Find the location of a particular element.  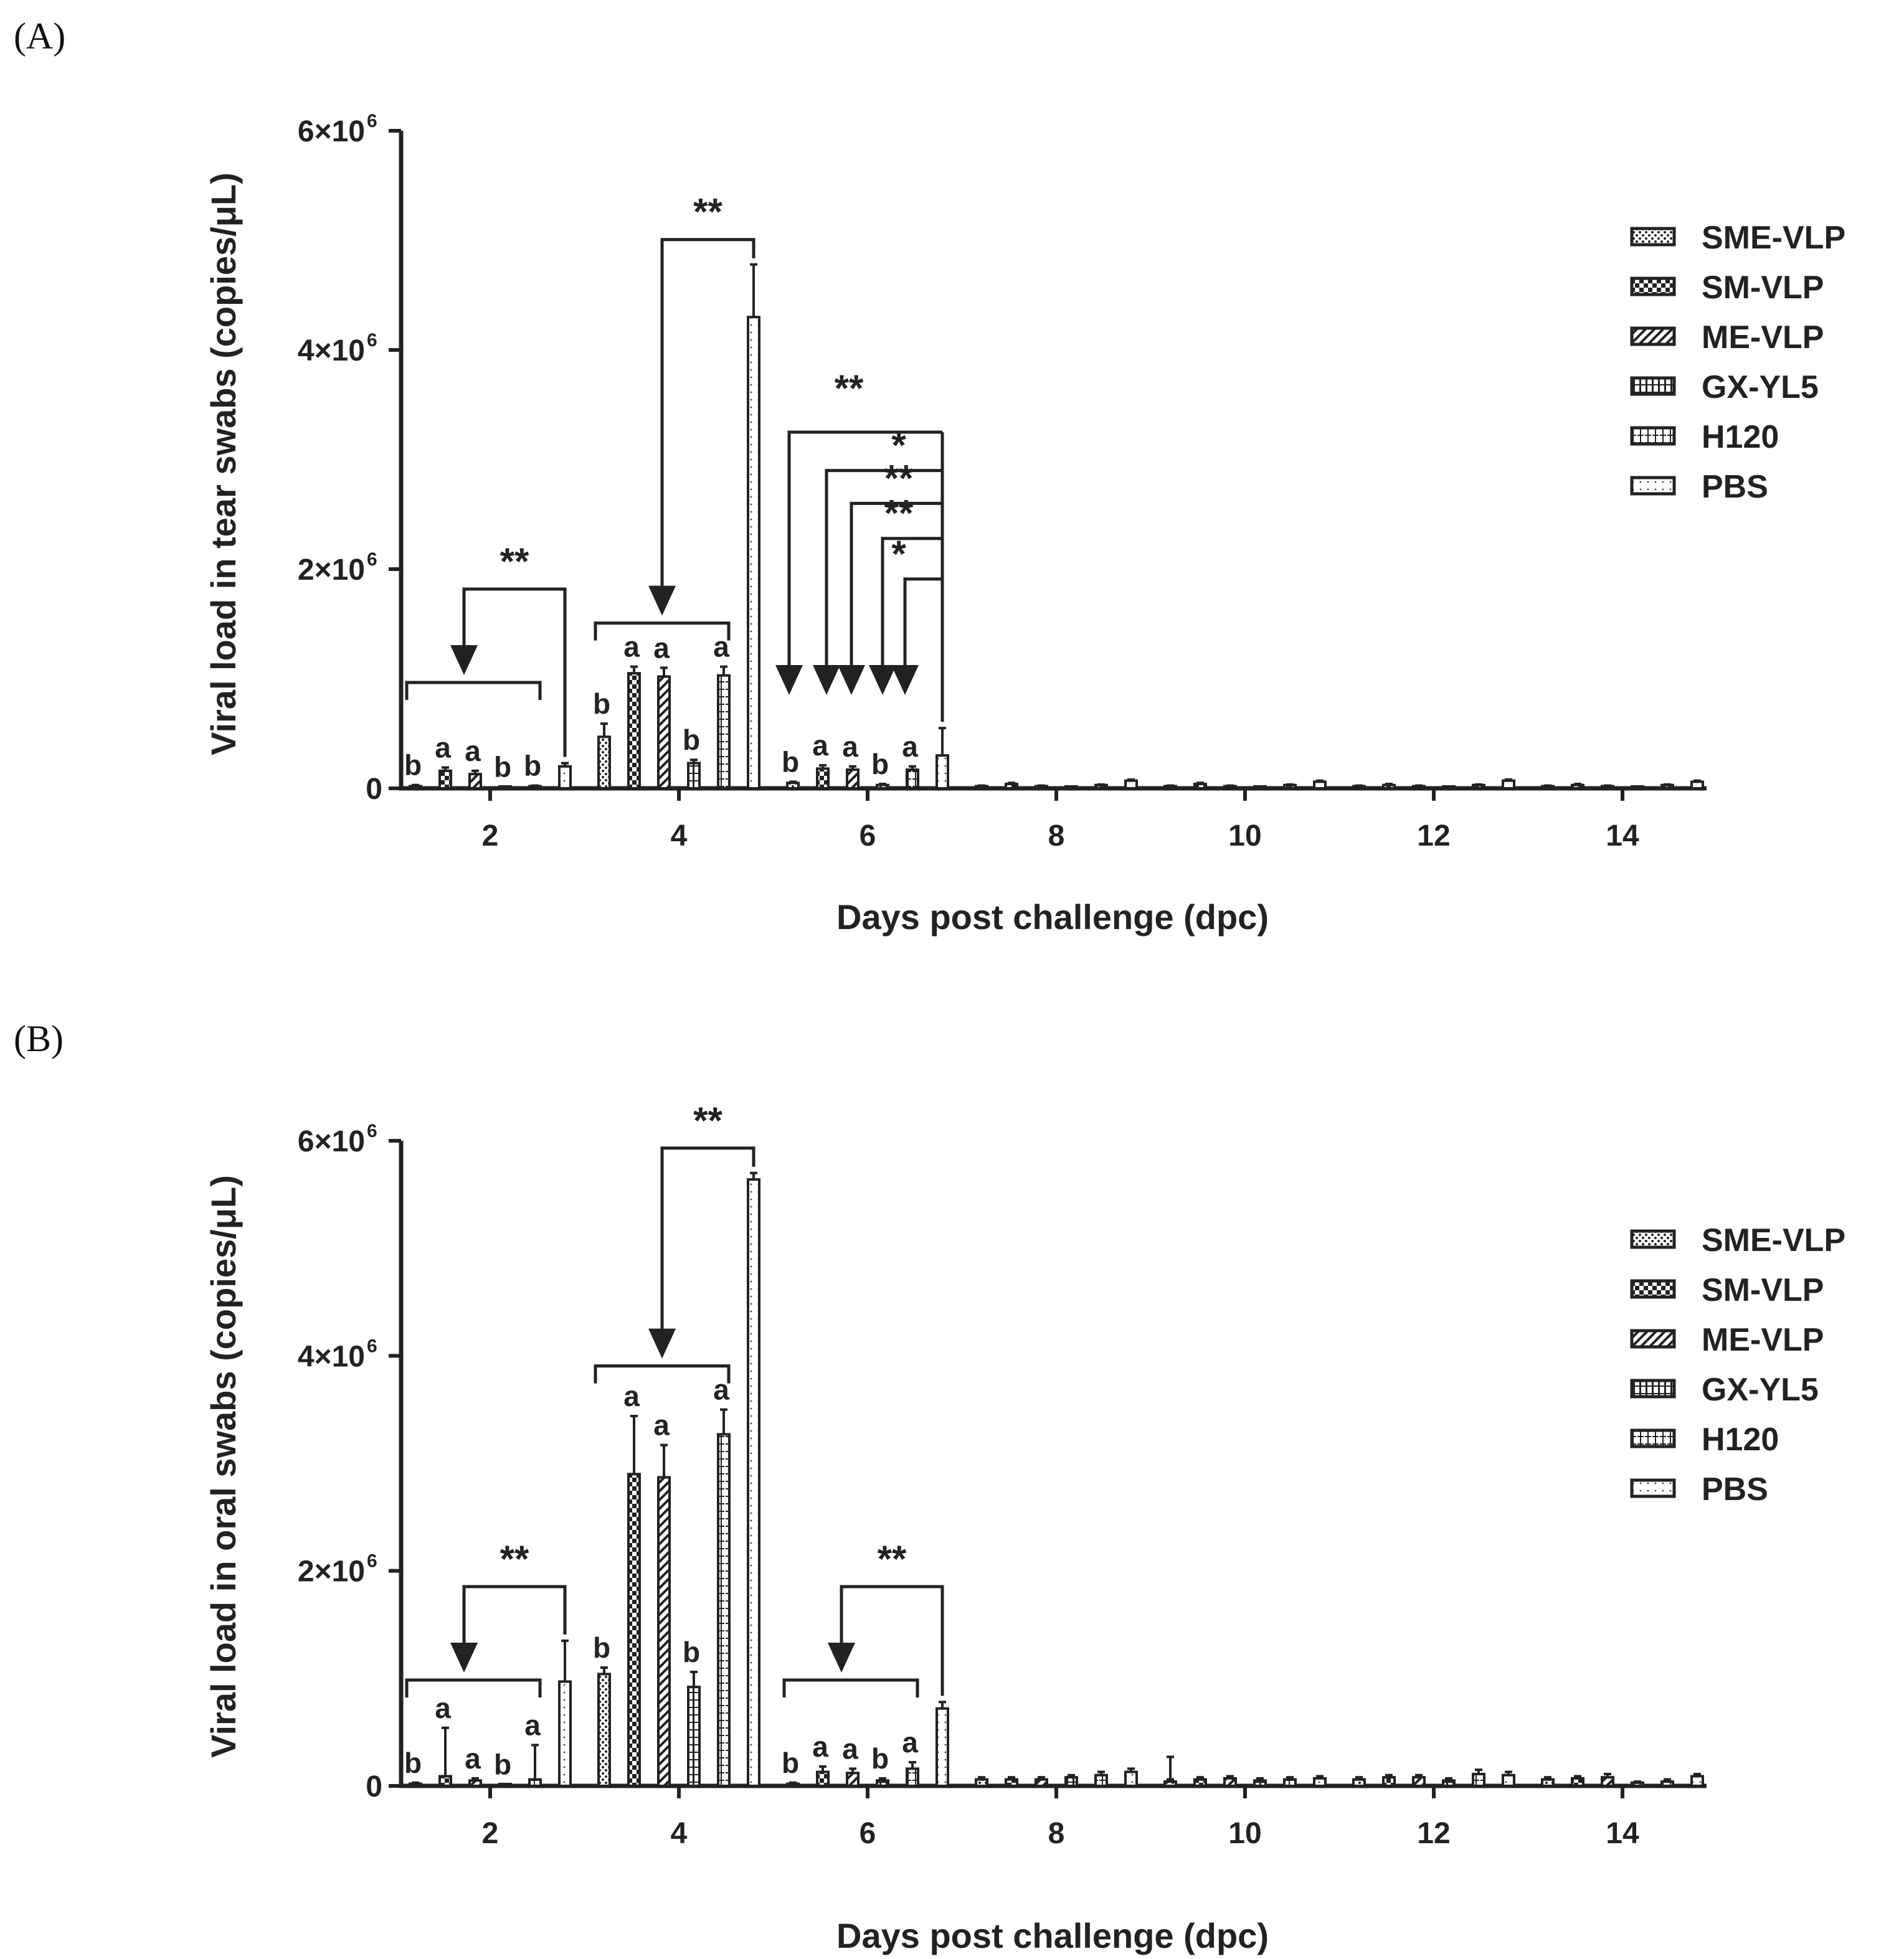

y-tick-label: 0 is located at coordinates (374, 790).